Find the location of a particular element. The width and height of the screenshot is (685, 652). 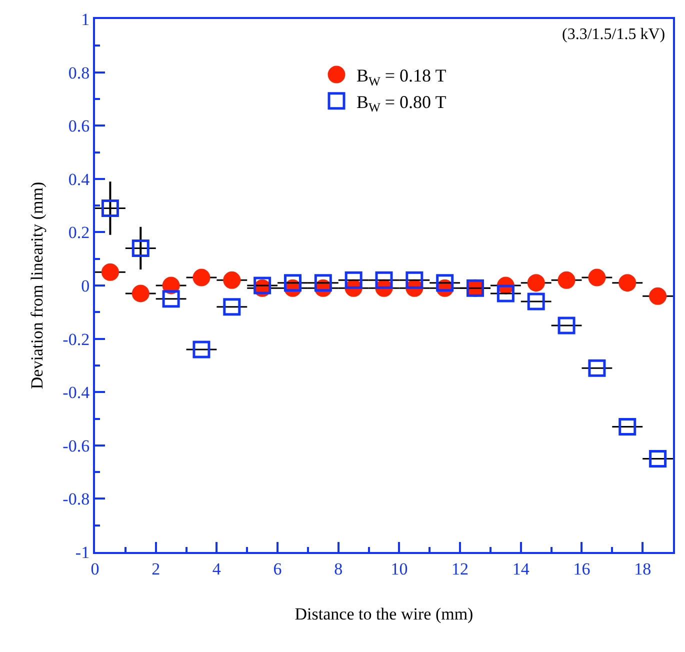

y-tick-label: 0.8 is located at coordinates (79, 72).